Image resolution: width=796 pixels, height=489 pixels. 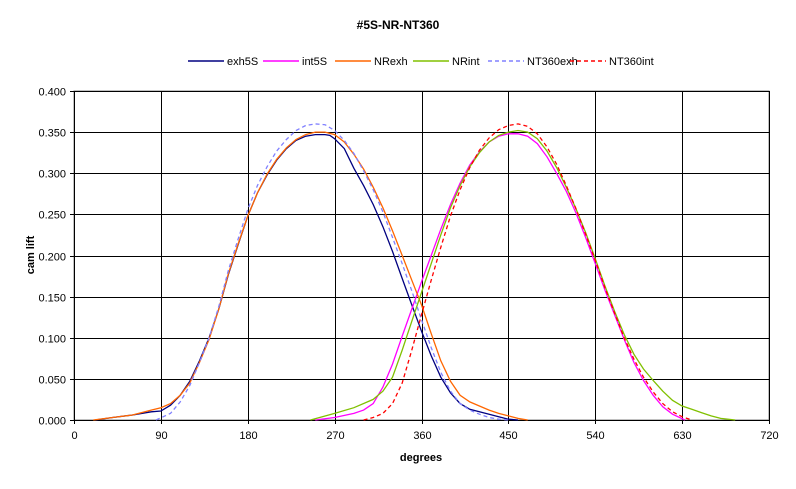 I want to click on x-tick-label: 180, so click(x=248, y=436).